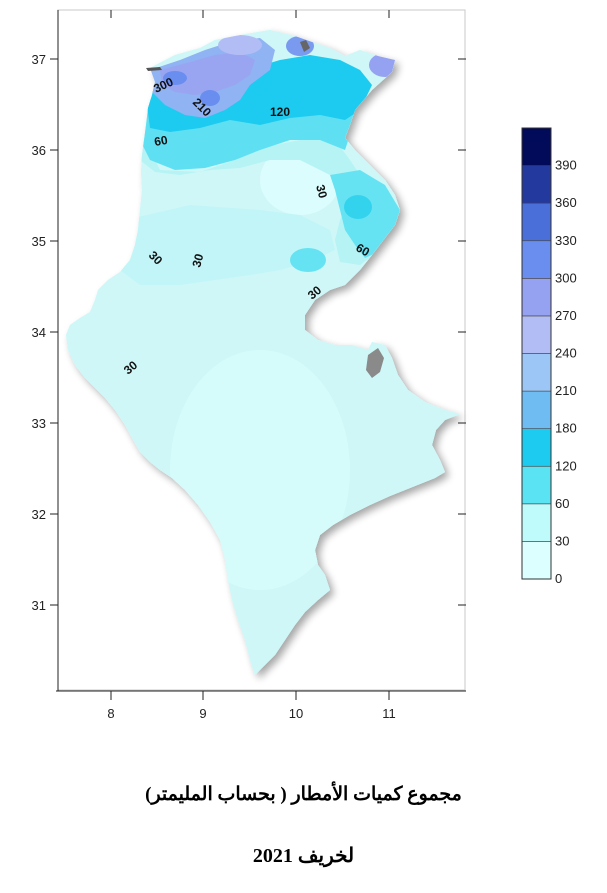 Image resolution: width=607 pixels, height=893 pixels. Describe the element at coordinates (566, 315) in the screenshot. I see `legend-label: 270` at that location.